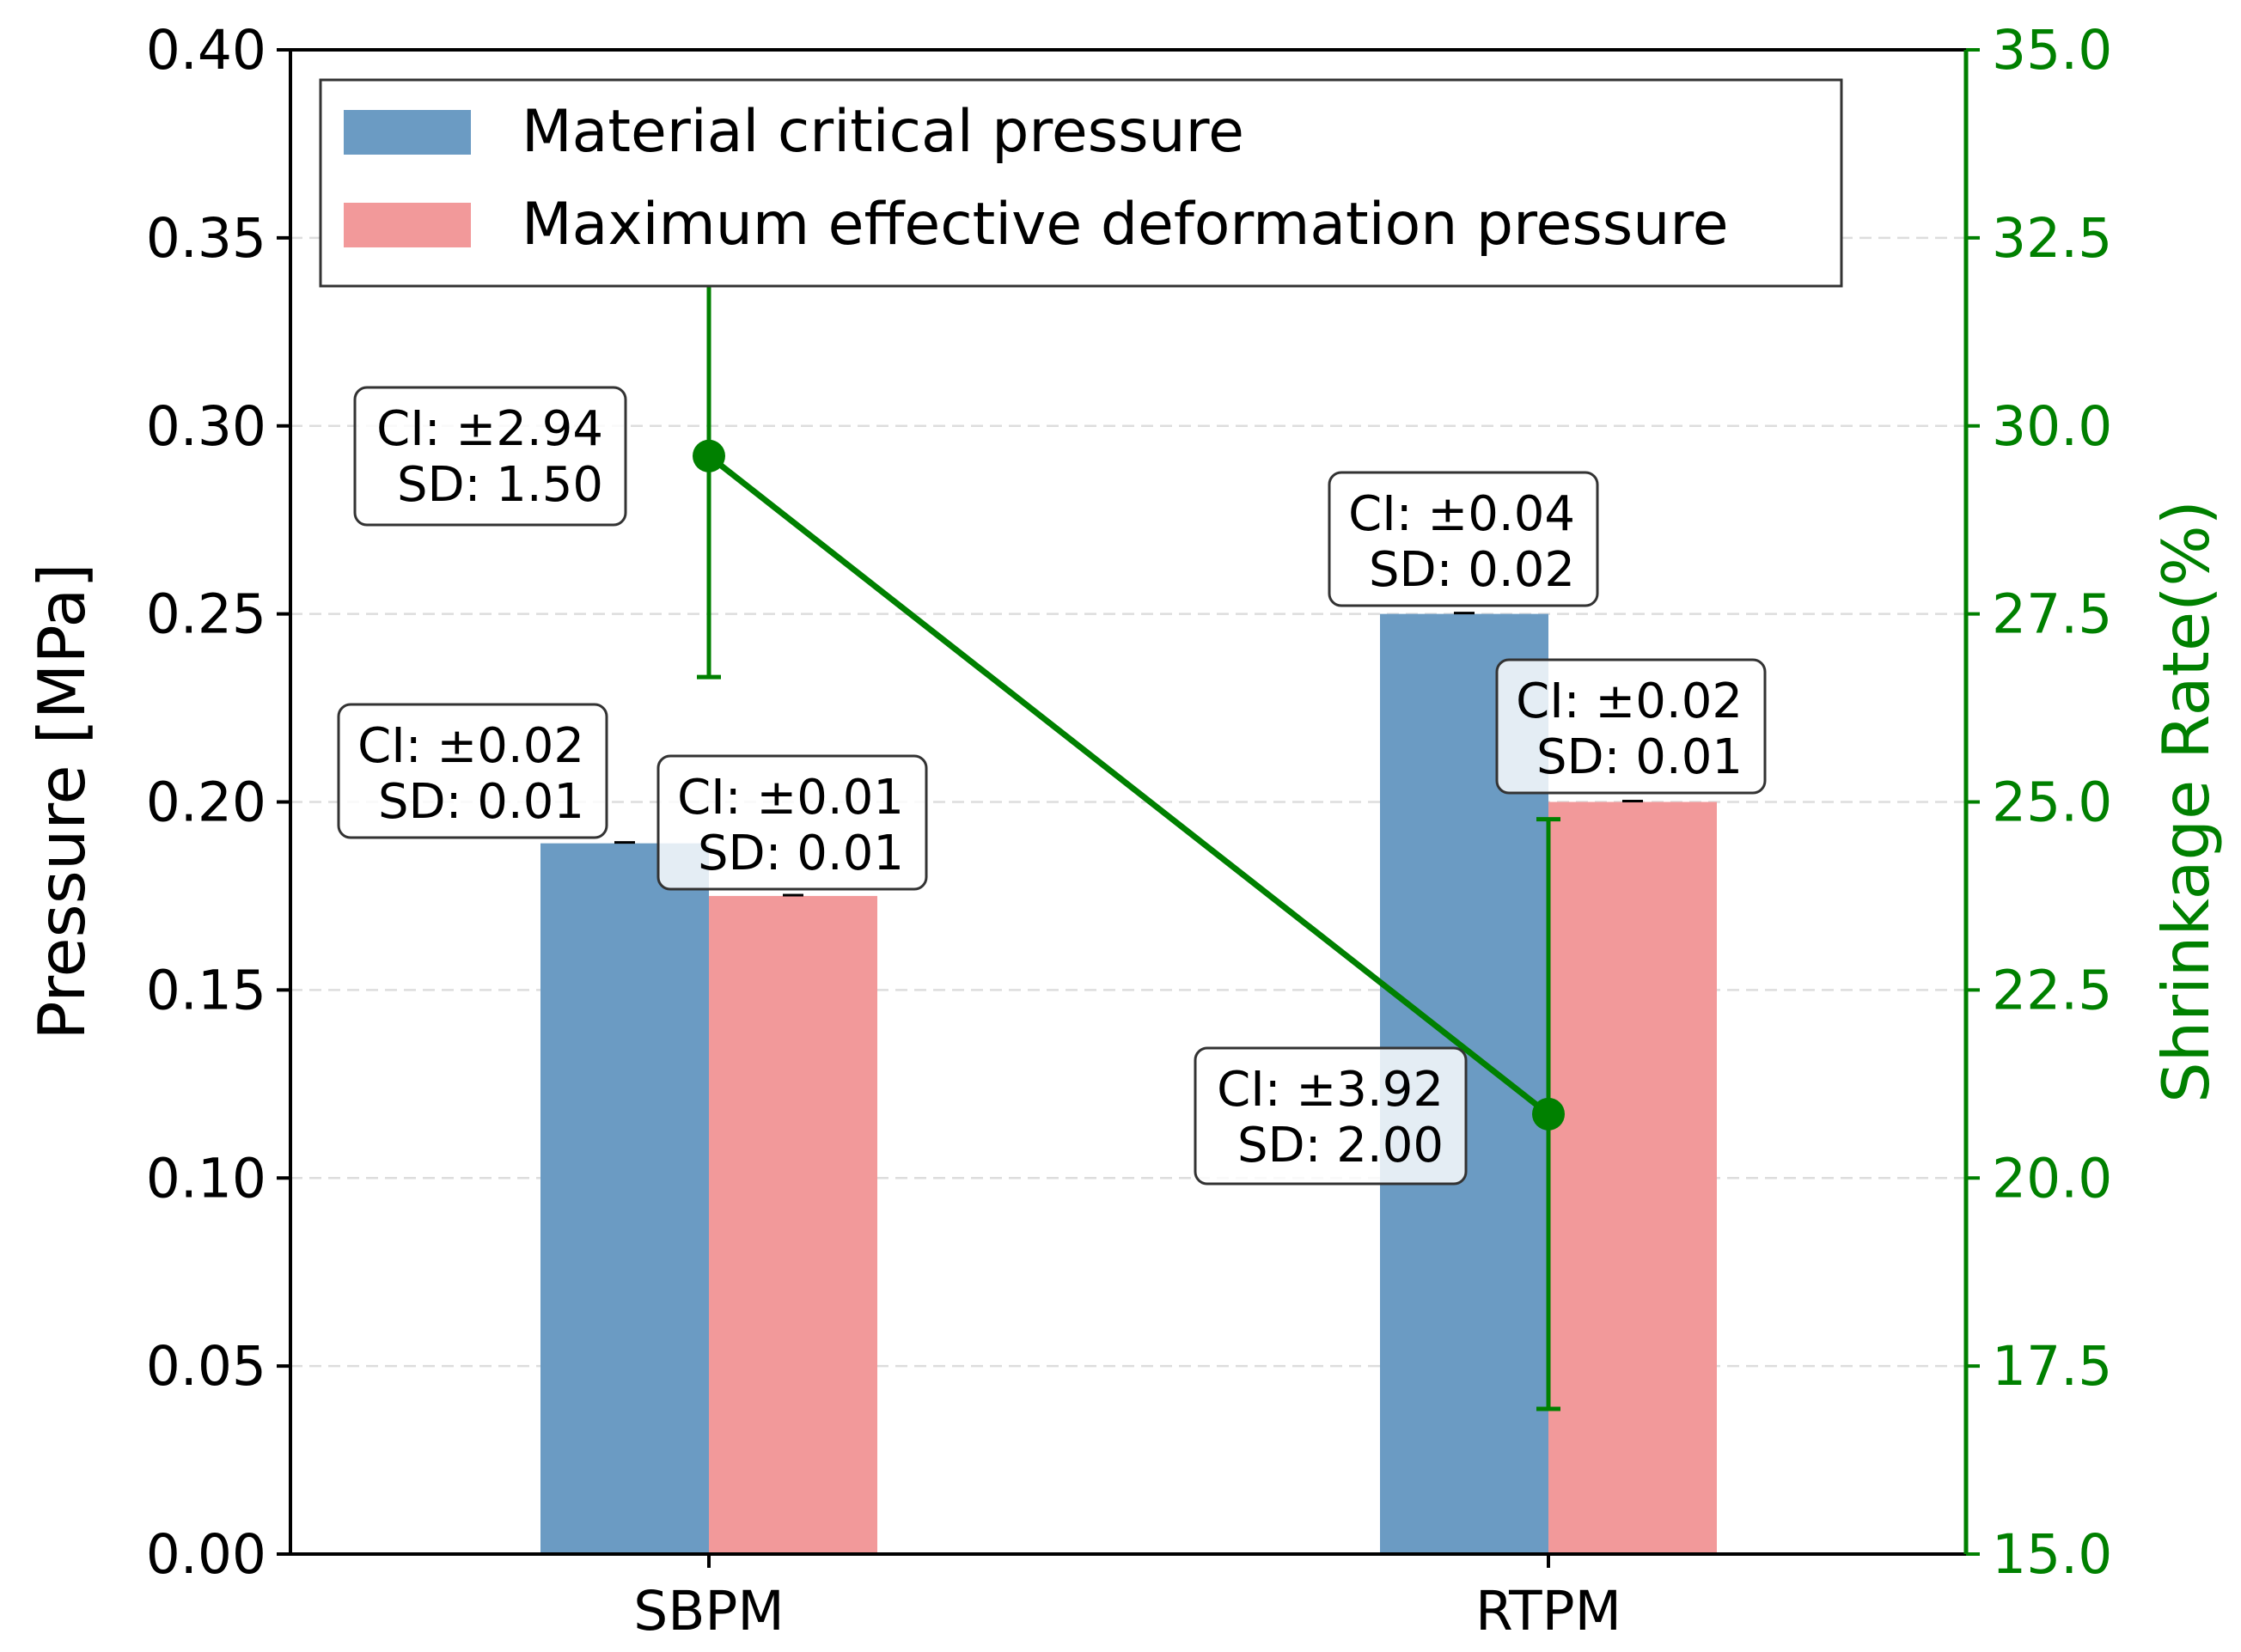 This screenshot has height=1652, width=2241. Describe the element at coordinates (1461, 514) in the screenshot. I see `annotation-ci: CI: ±0.04` at that location.